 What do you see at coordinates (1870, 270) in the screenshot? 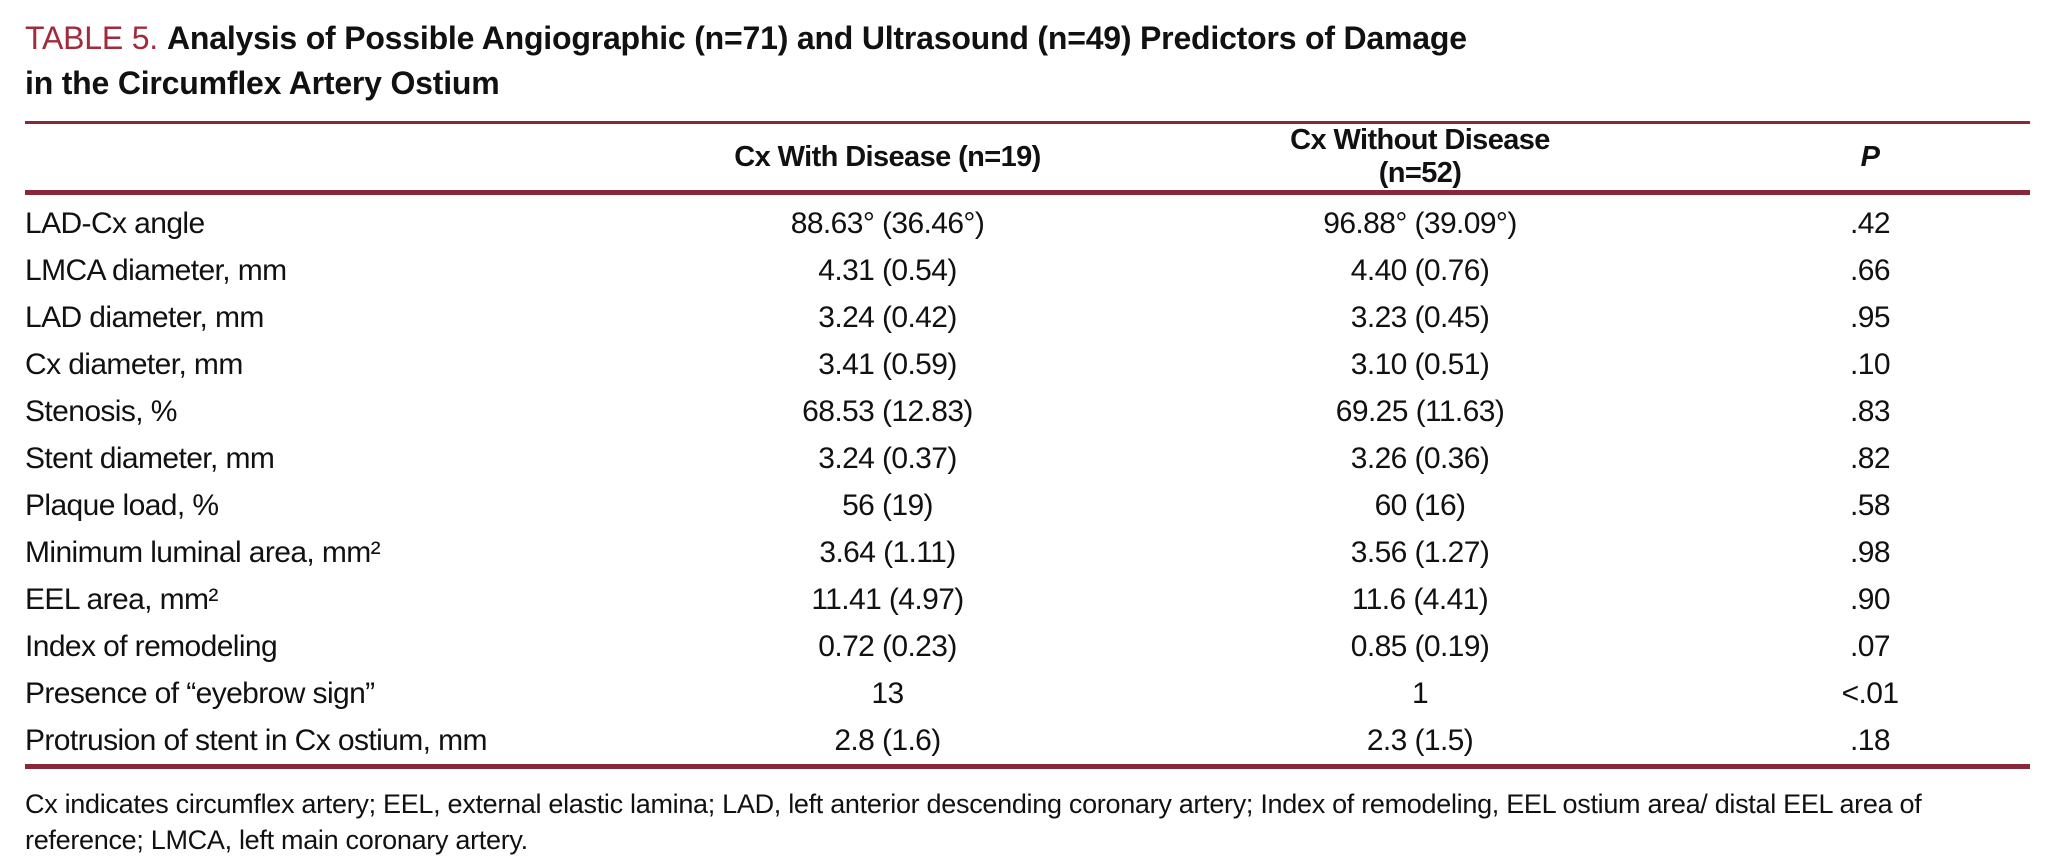
I see `value-p: .66` at bounding box center [1870, 270].